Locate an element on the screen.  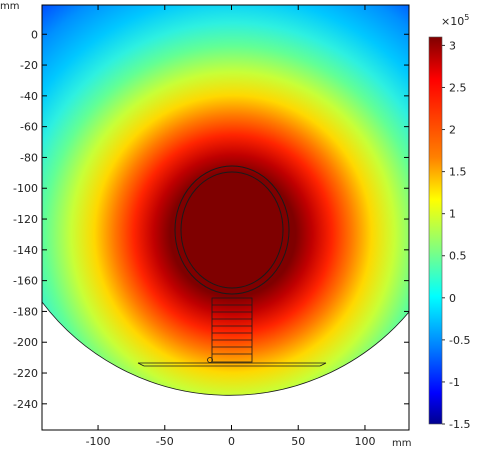
y-tick-label: -200 is located at coordinates (25, 342).